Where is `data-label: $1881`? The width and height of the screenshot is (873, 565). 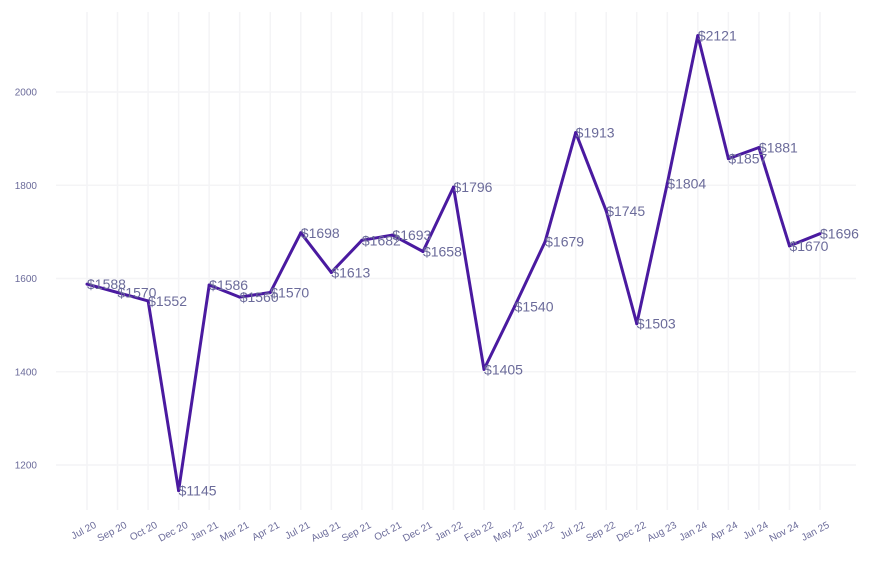
data-label: $1881 is located at coordinates (778, 147).